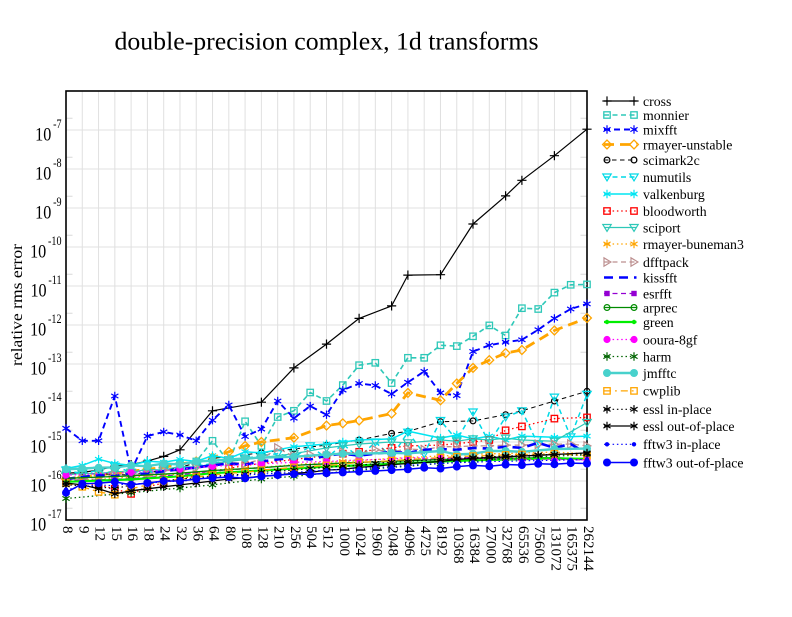 This screenshot has width=792, height=617. What do you see at coordinates (667, 177) in the screenshot?
I see `svg-text: numutils` at bounding box center [667, 177].